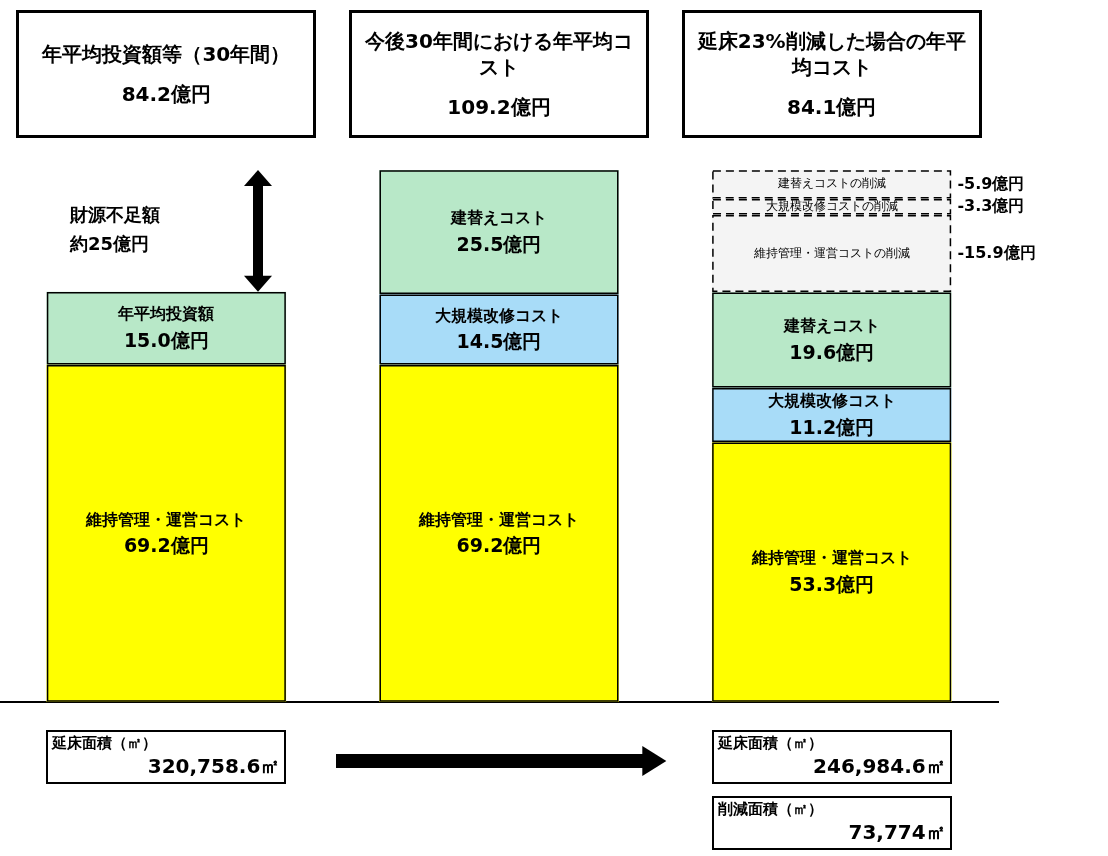  Describe the element at coordinates (166, 340) in the screenshot. I see `data-label: 15.0億円` at that location.